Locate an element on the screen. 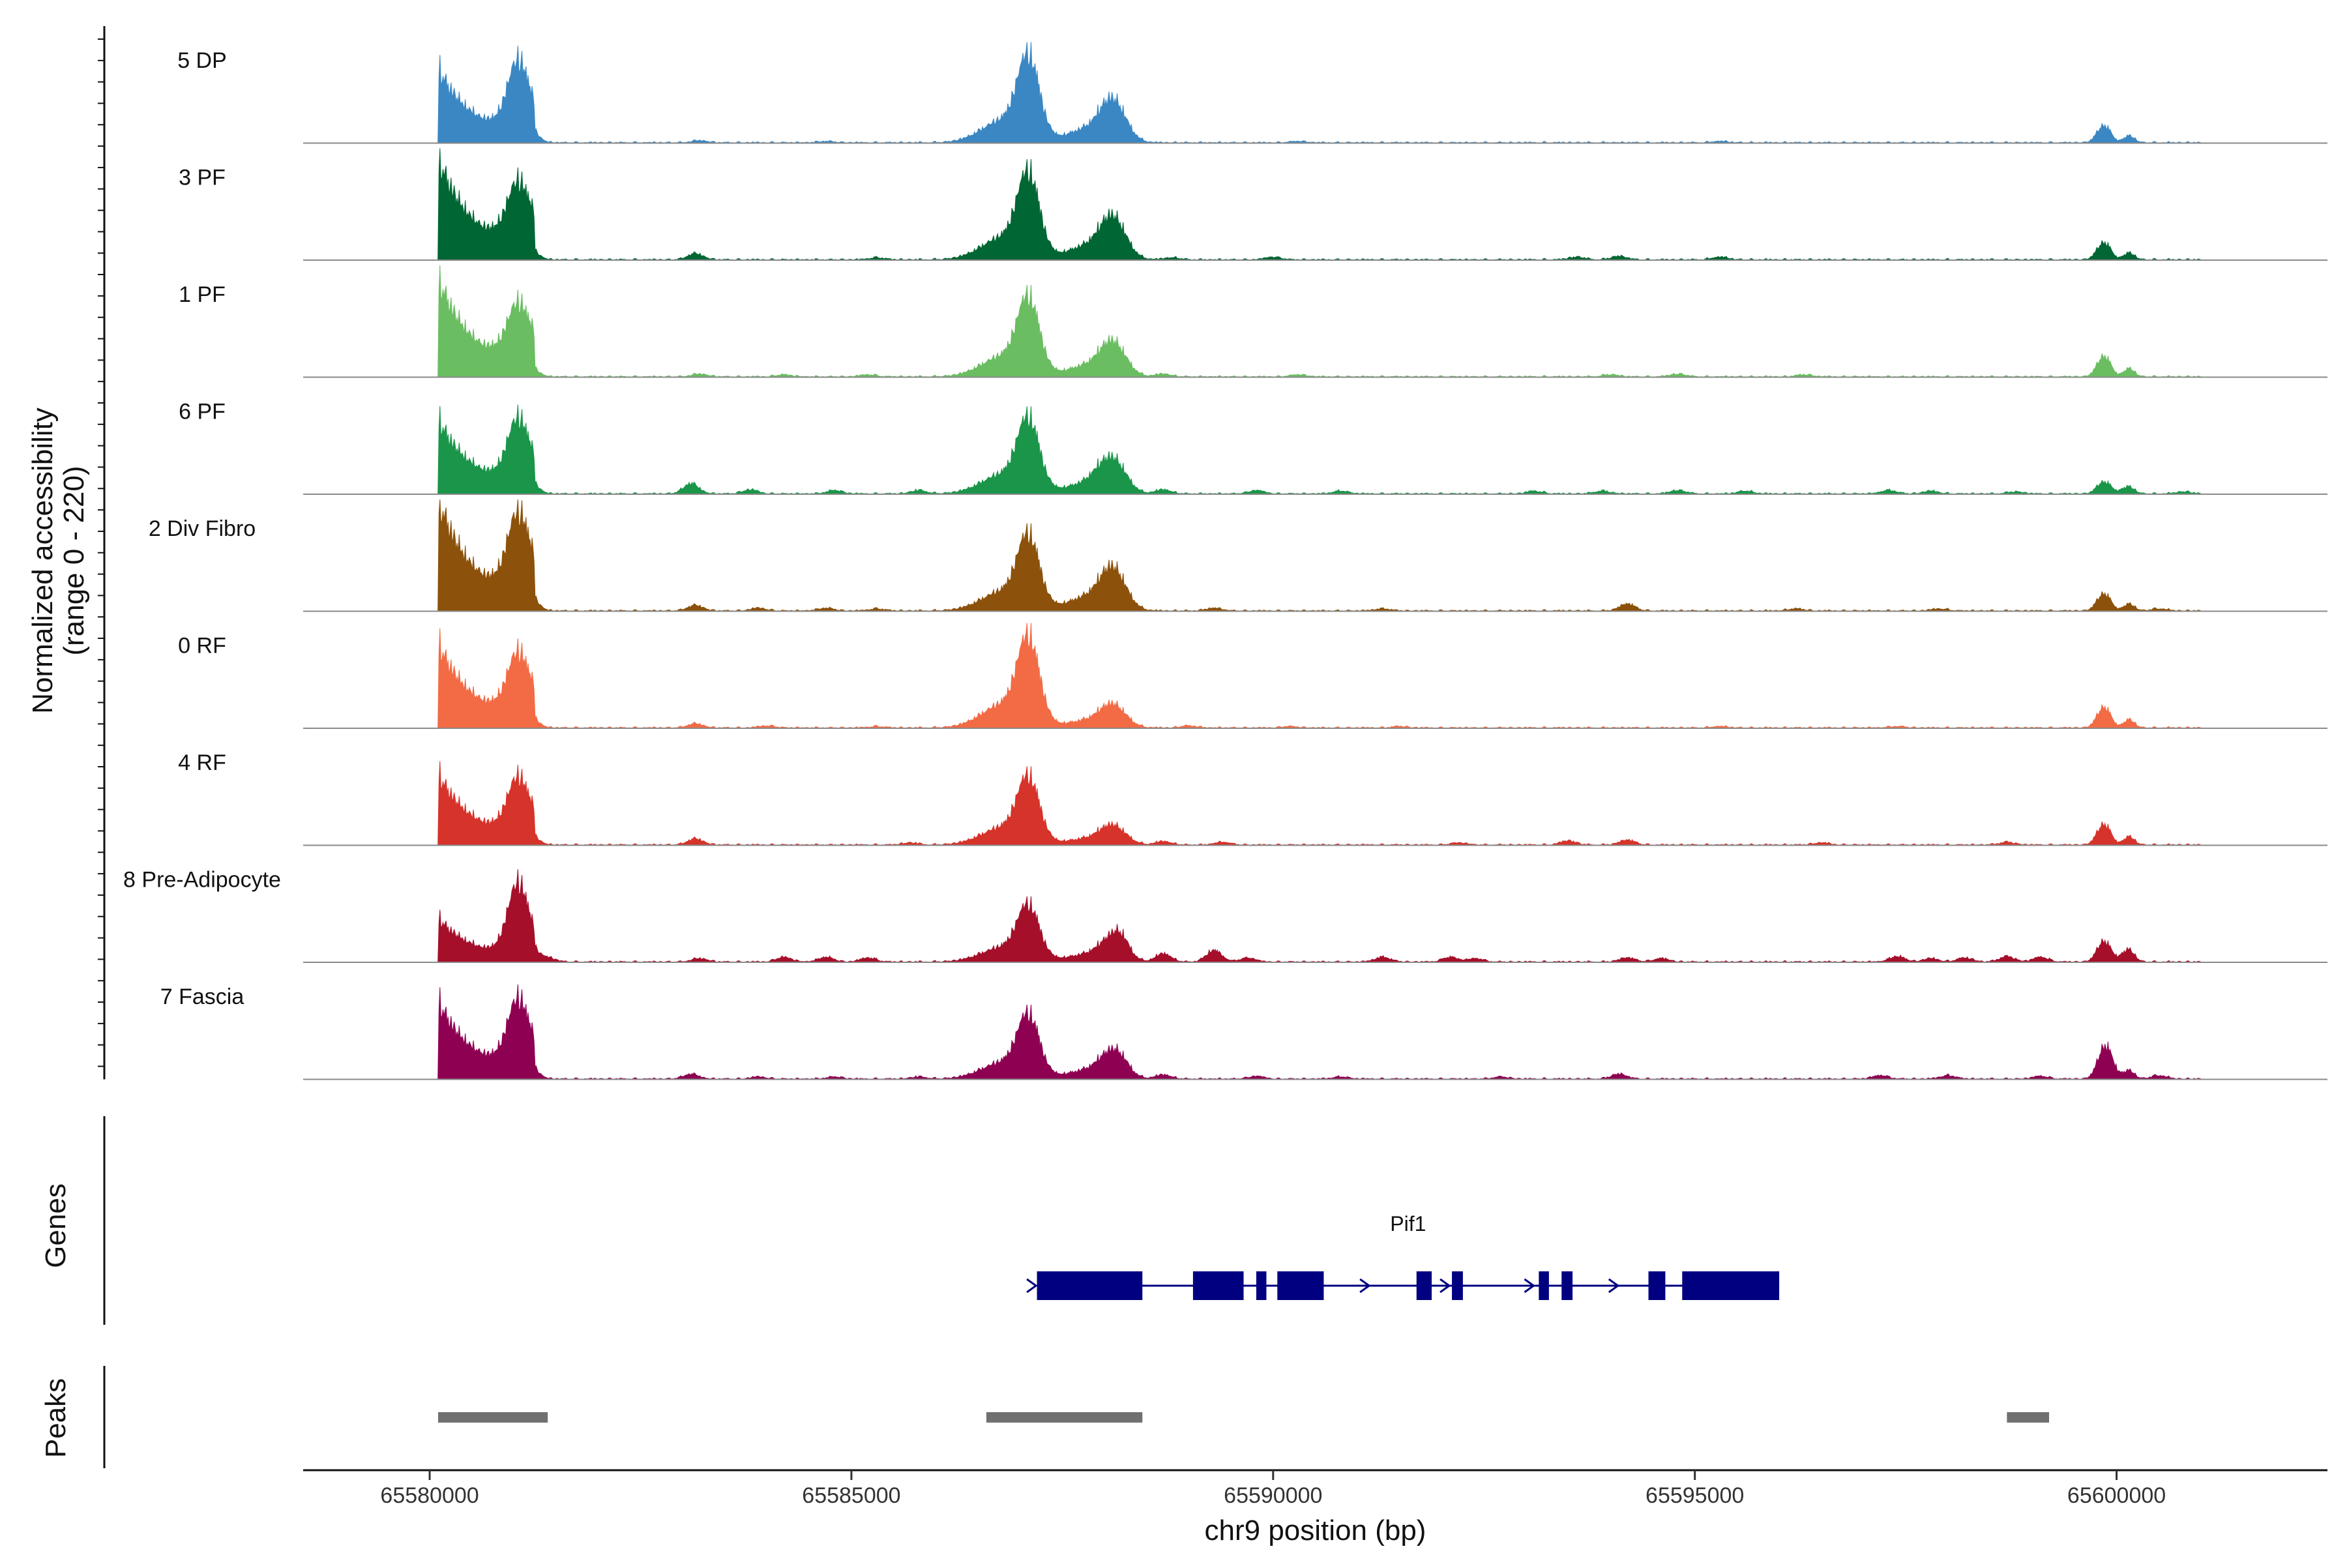 The image size is (2347, 1568). y-axis-title: Normalized accessibility (range 0 - 220) is located at coordinates (58, 560).